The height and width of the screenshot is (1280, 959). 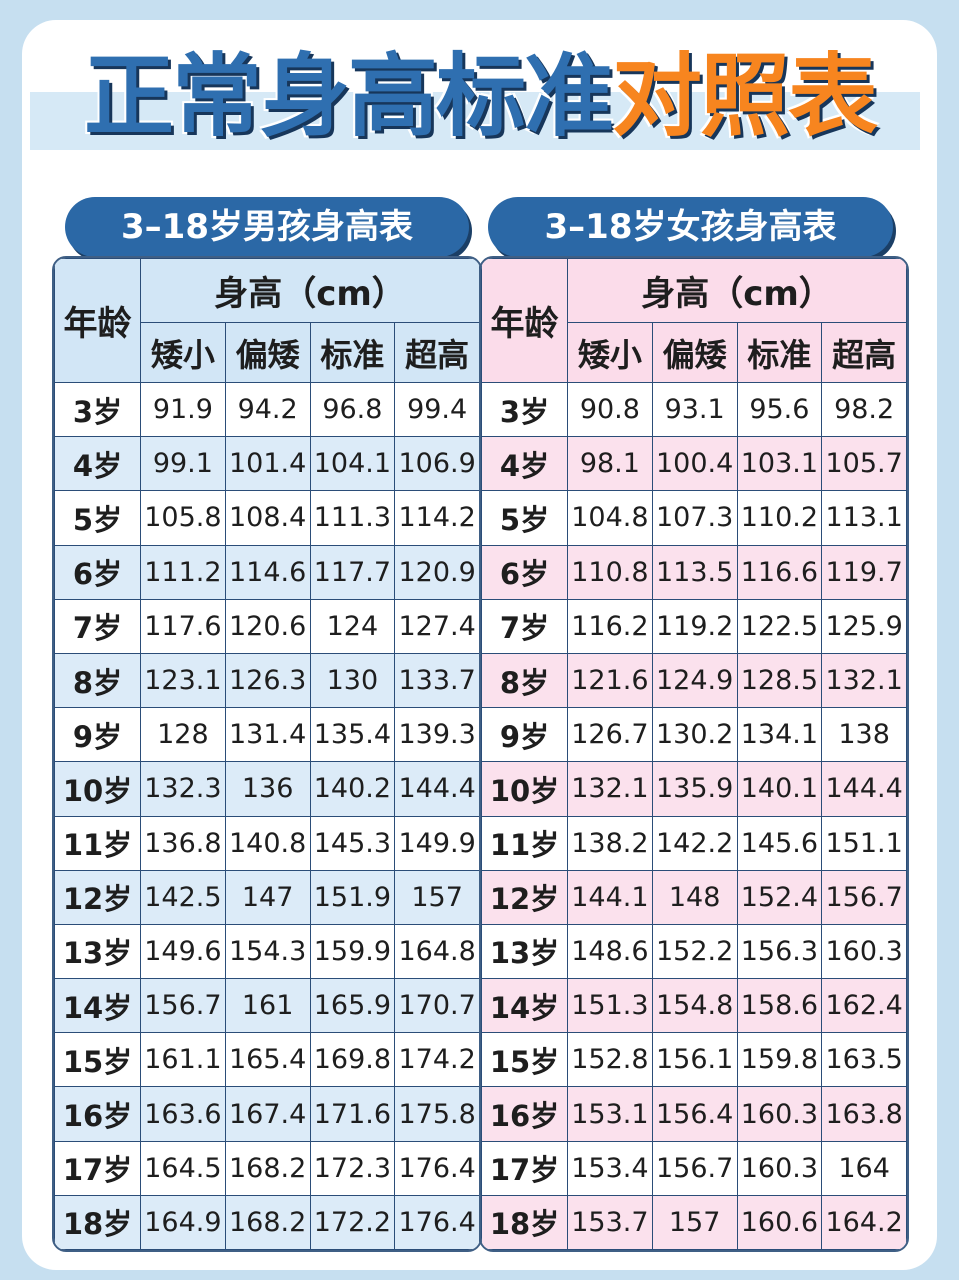 I want to click on table-row: 15岁 161.1 165.4 169.8 174.2, so click(x=267, y=1060).